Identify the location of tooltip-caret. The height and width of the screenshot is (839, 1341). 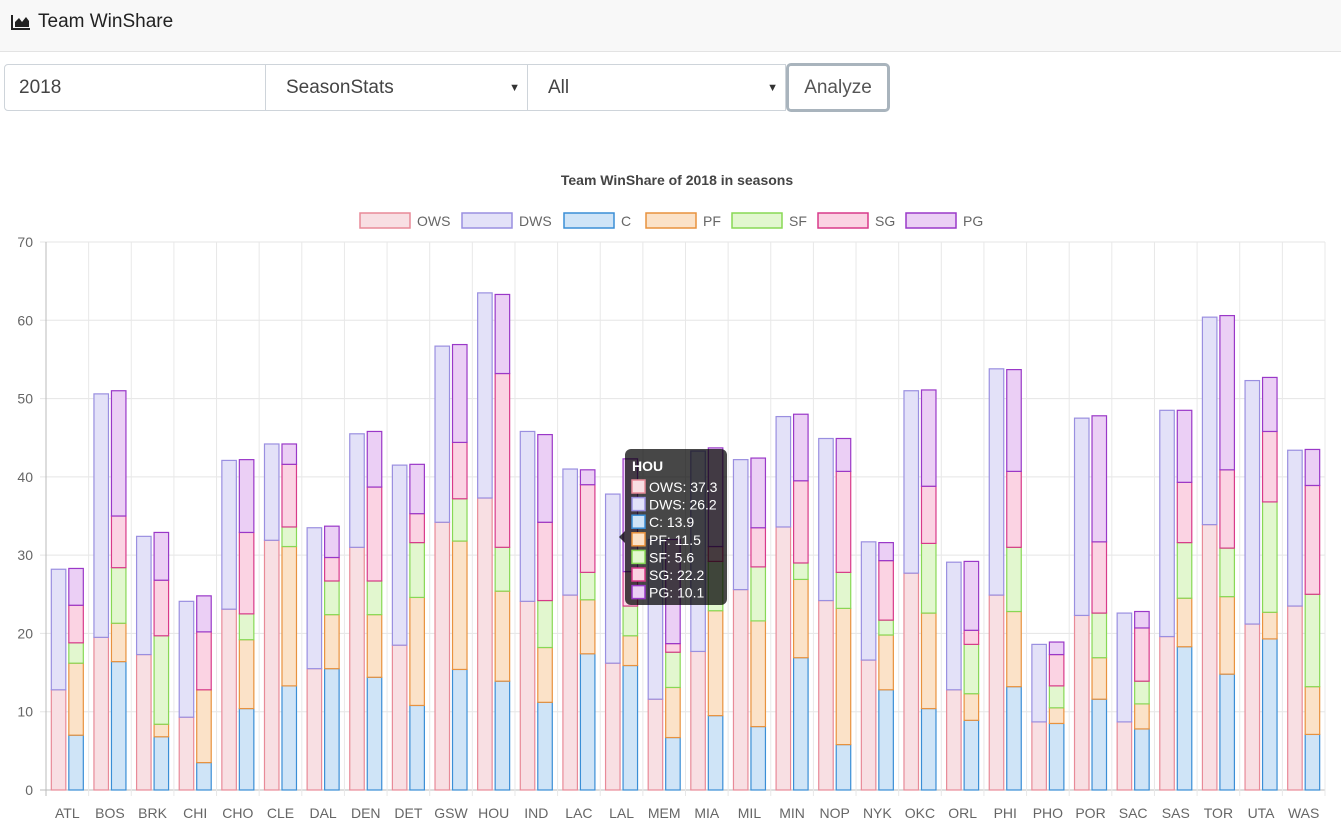
(622, 537).